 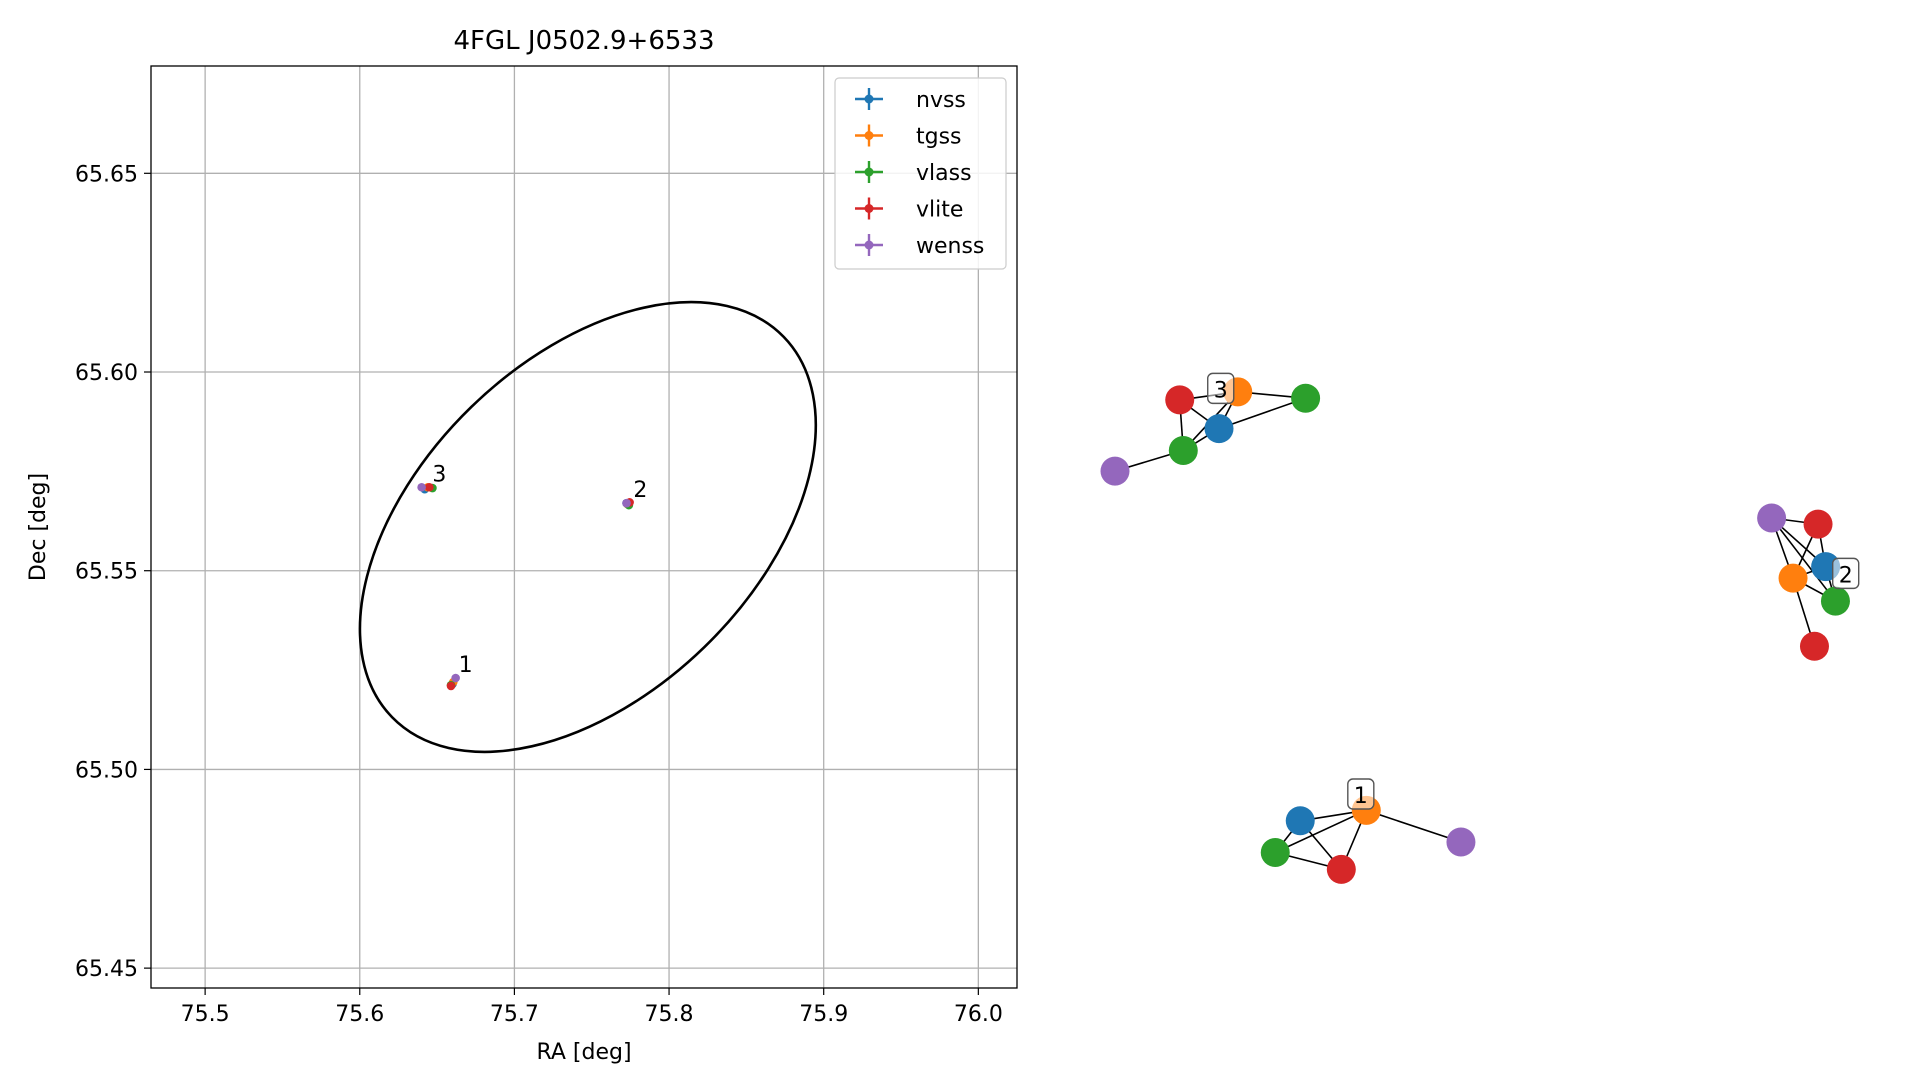 I want to click on legend: nvss tgss vlass vlite wenss, so click(x=920, y=173).